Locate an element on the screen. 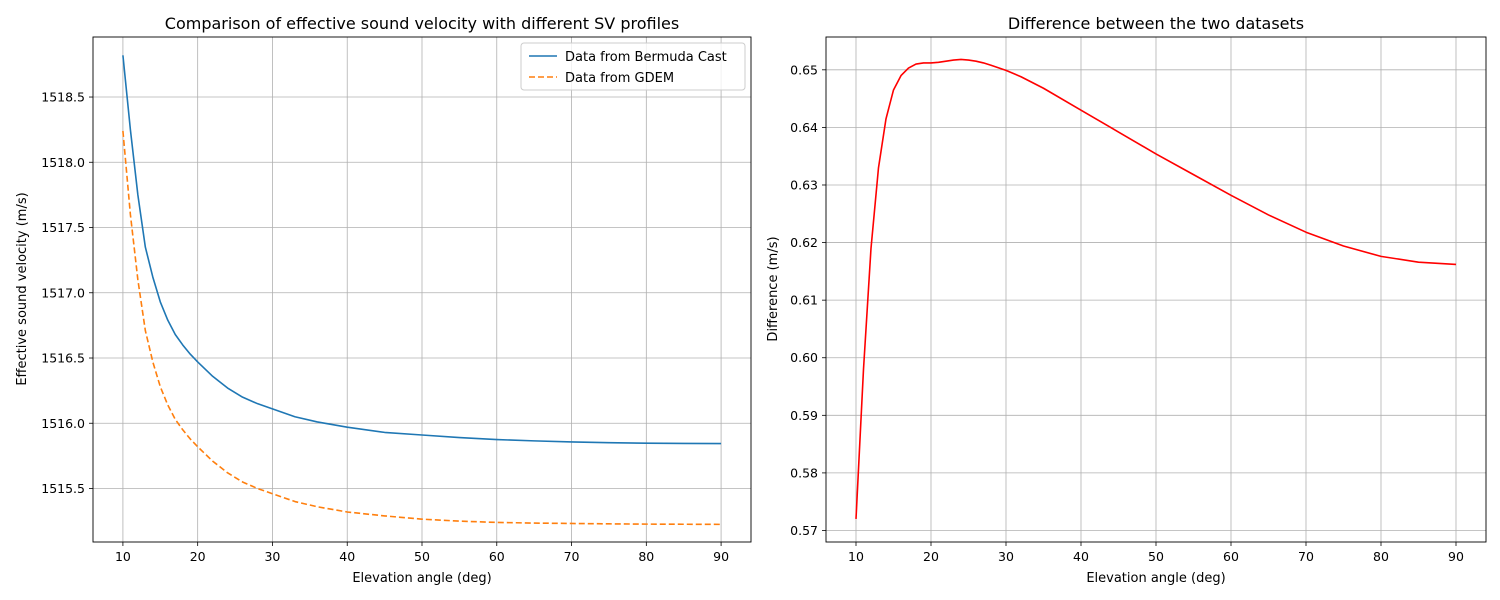 This screenshot has width=1500, height=600. difference-chart-x-tick-label: 50 is located at coordinates (1156, 556).